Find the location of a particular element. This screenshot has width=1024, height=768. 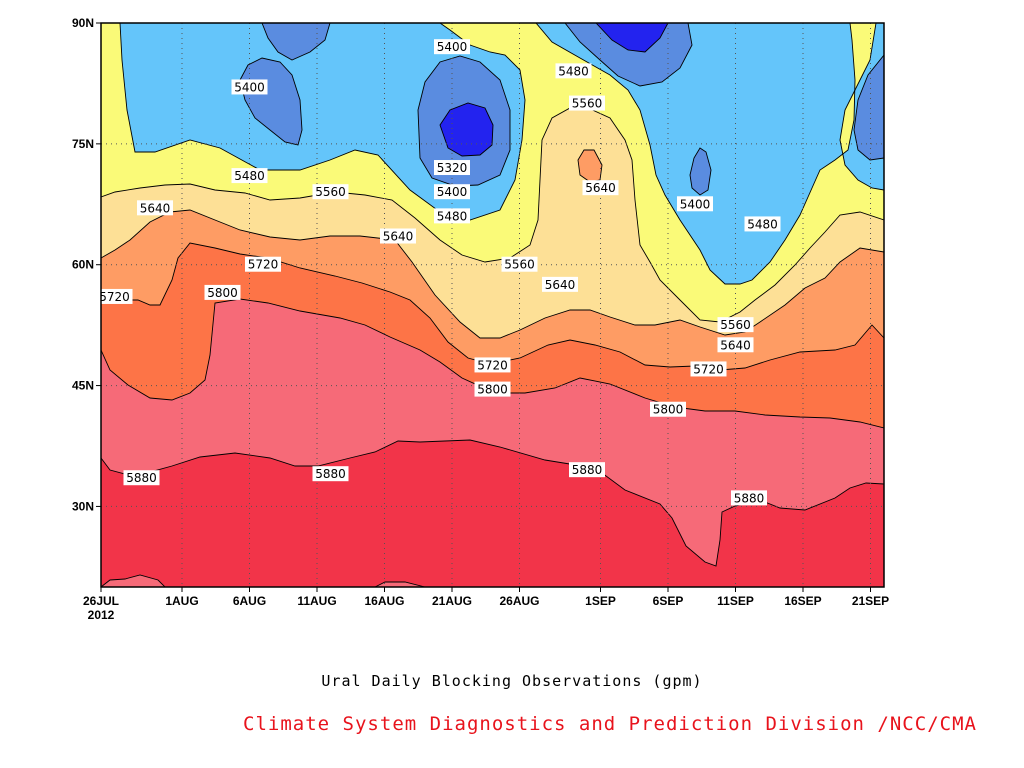

x-tick-label: 11AUG is located at coordinates (316, 601).